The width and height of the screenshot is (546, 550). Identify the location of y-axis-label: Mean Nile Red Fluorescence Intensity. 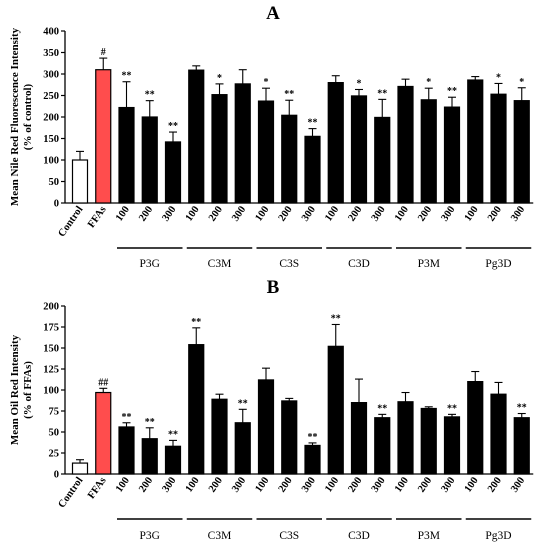
(15, 116).